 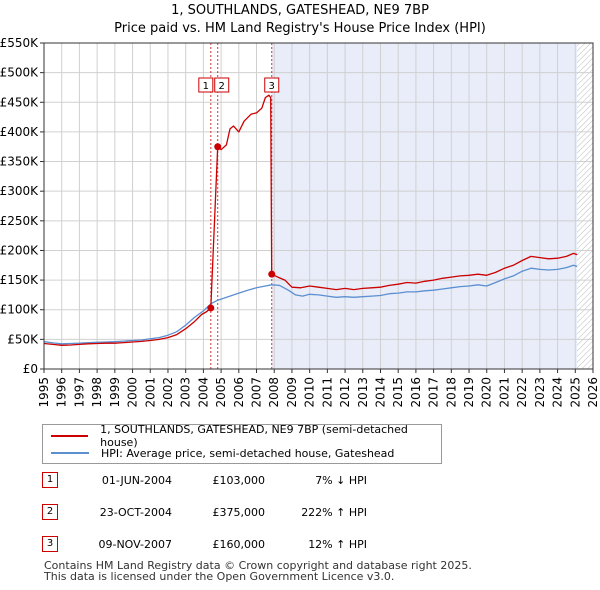 What do you see at coordinates (19, 73) in the screenshot?
I see `y-tick-label: £500K` at bounding box center [19, 73].